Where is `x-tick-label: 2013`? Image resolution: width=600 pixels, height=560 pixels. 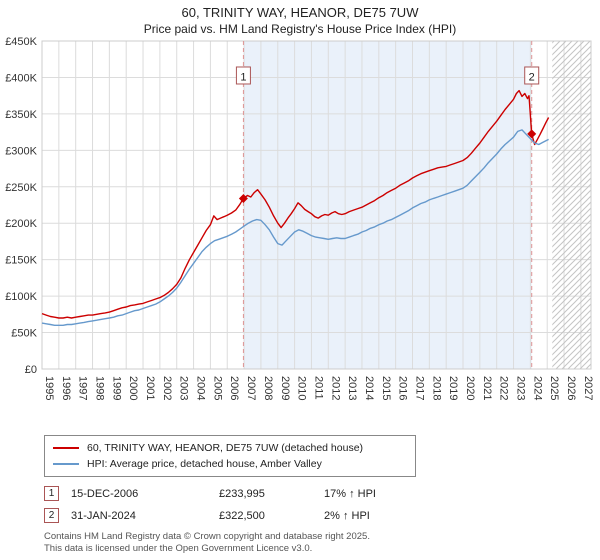
x-tick-label: 2013 is located at coordinates (352, 388).